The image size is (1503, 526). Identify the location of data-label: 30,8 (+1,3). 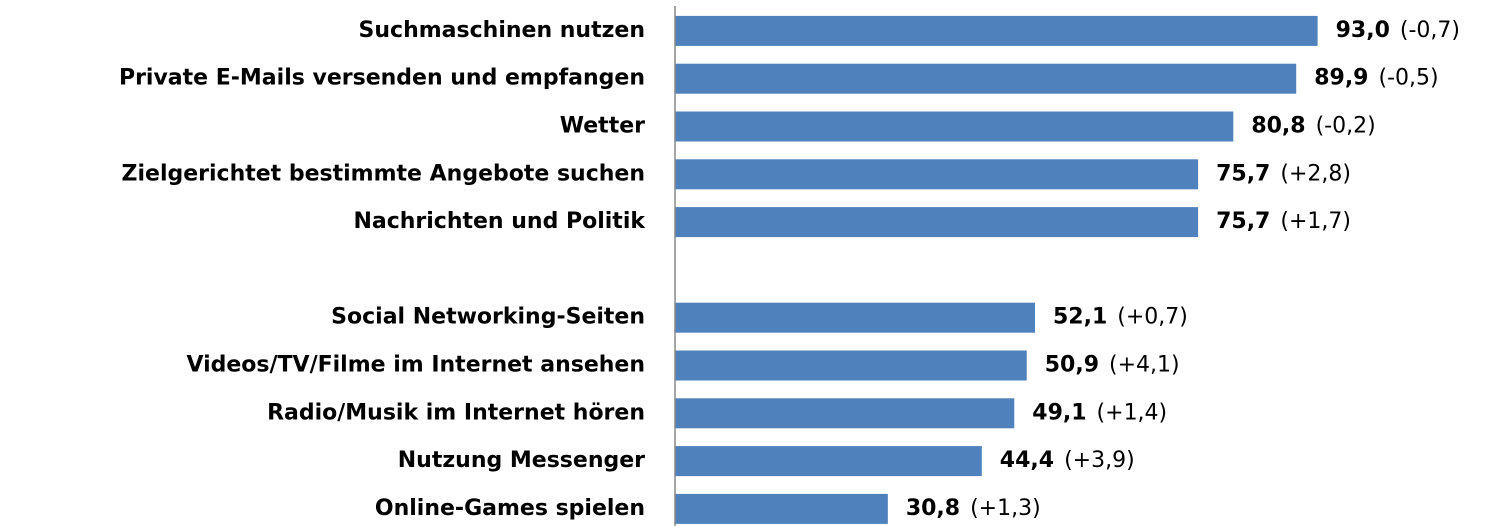
(973, 508).